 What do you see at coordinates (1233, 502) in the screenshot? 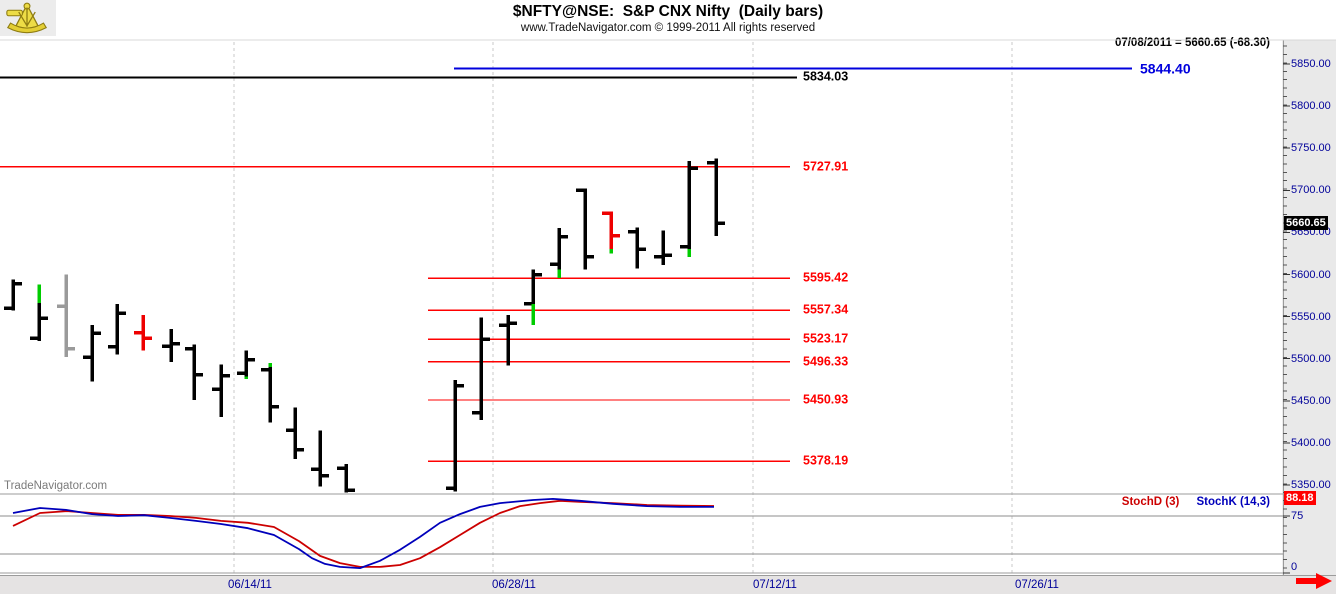
I see `stochk-legend-label: StochK (14,3)` at bounding box center [1233, 502].